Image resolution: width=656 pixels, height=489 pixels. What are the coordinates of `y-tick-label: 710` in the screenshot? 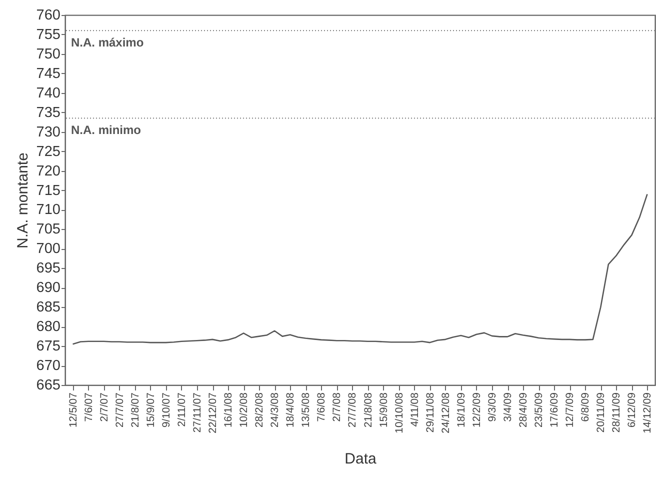 It's located at (48, 210).